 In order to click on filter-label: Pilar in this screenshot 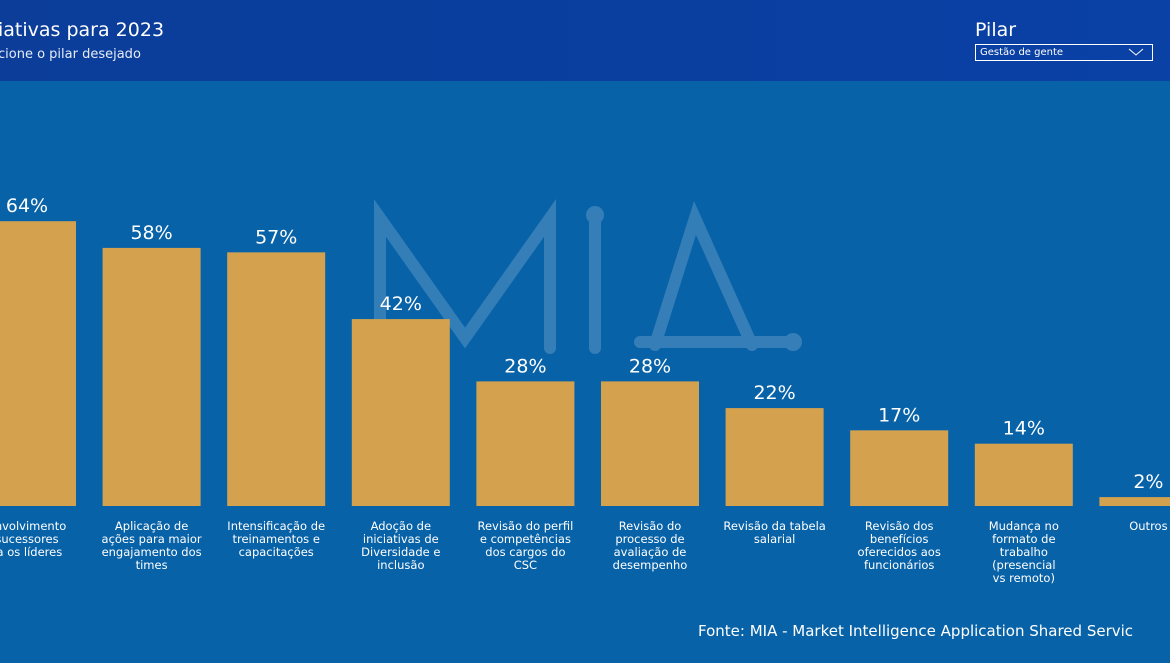, I will do `click(996, 30)`.